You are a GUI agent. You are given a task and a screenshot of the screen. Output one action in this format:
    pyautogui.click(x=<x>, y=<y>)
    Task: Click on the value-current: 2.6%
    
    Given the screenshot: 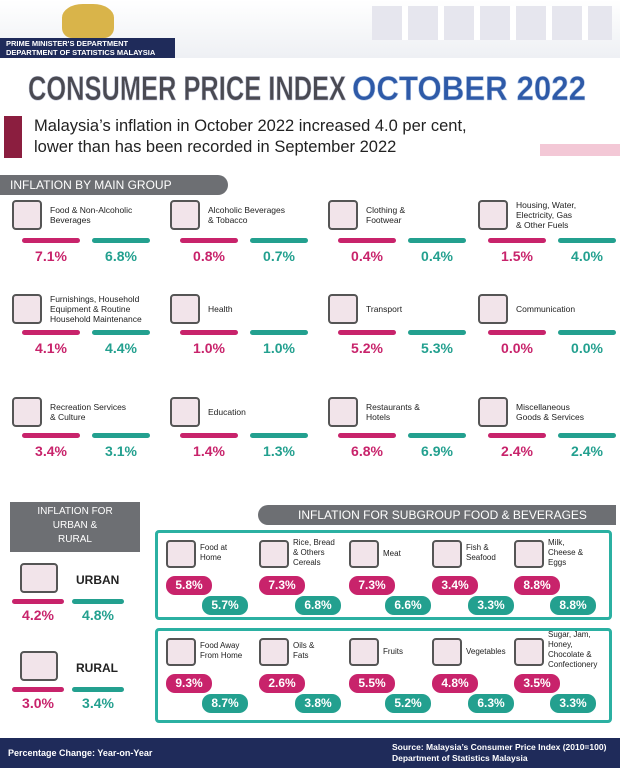 What is the action you would take?
    pyautogui.click(x=282, y=683)
    